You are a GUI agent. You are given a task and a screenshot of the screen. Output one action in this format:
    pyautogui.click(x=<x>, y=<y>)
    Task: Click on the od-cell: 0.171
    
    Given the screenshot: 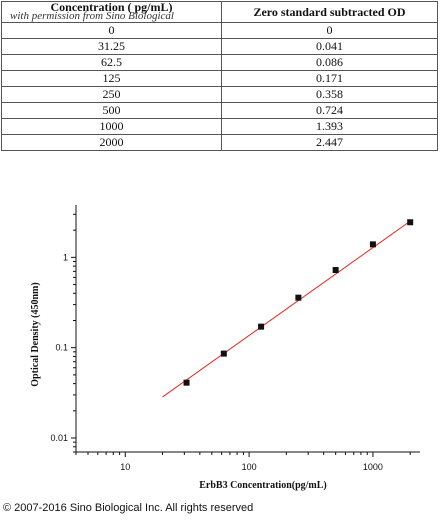 What is the action you would take?
    pyautogui.click(x=329, y=78)
    